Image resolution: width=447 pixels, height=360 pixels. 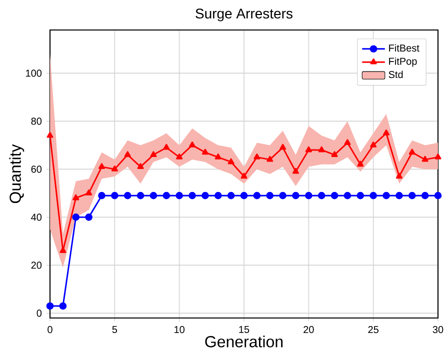 I want to click on y-axis-title: Quantity, so click(x=16, y=174).